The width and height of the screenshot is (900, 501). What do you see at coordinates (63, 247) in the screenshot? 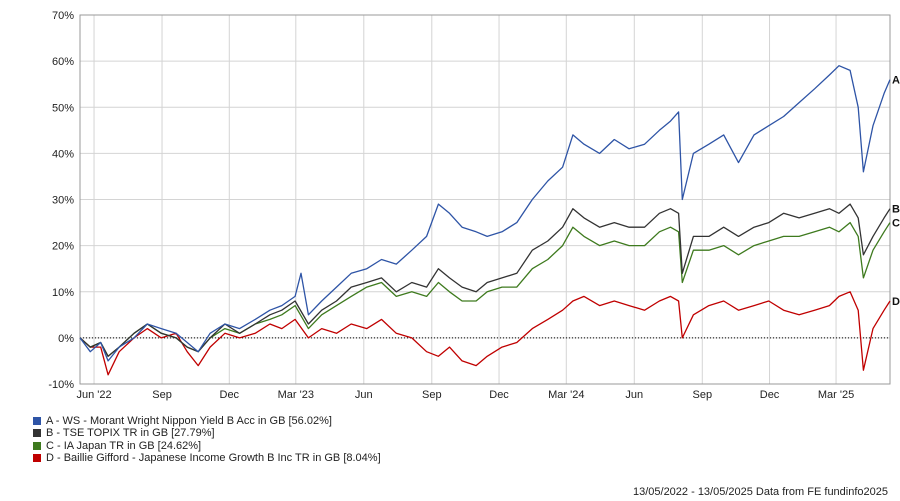
I see `y-tick-label: 20%` at bounding box center [63, 247].